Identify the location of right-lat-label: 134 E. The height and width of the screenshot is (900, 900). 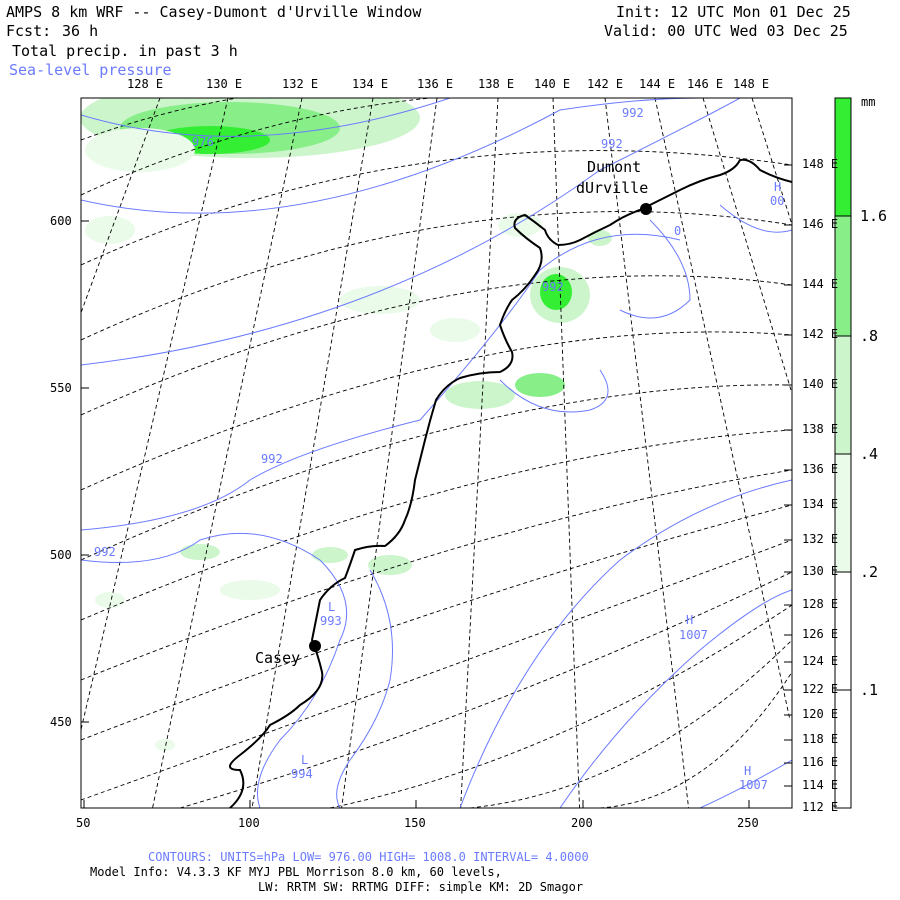
(820, 504).